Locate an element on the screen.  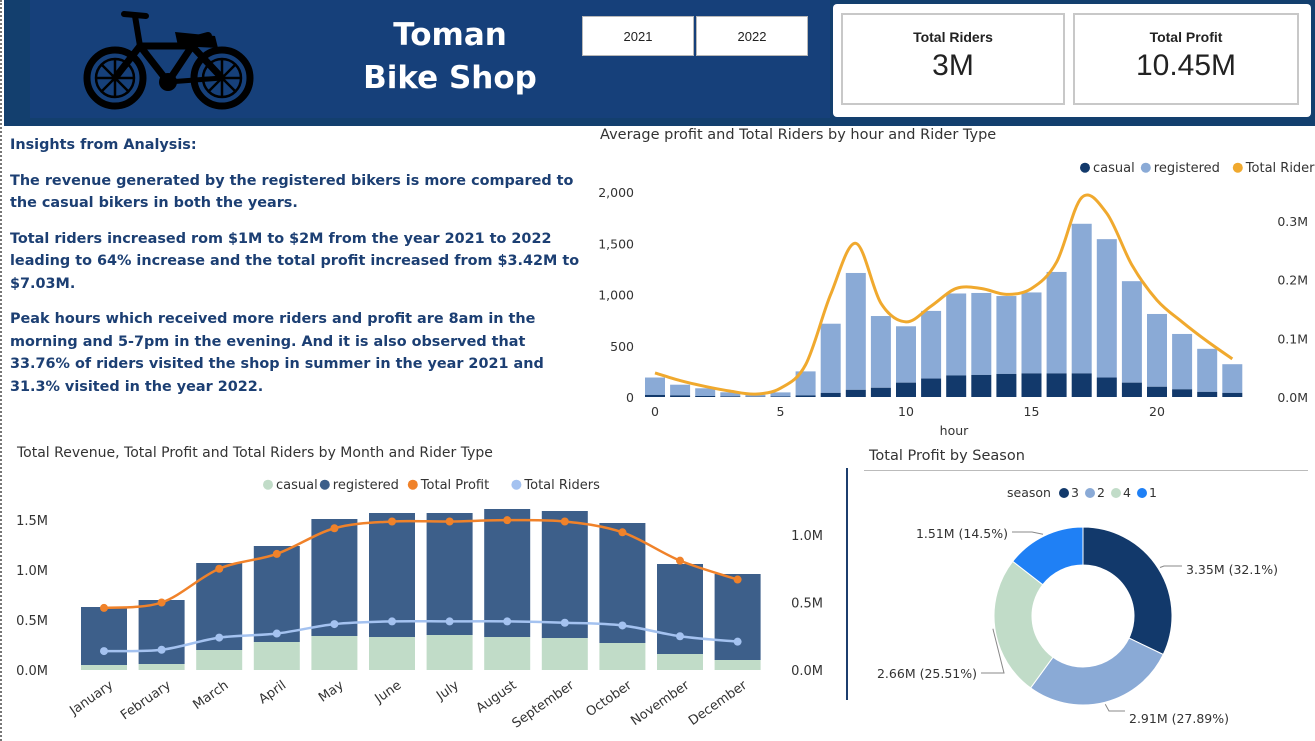
x-tick-label: July is located at coordinates (447, 691).